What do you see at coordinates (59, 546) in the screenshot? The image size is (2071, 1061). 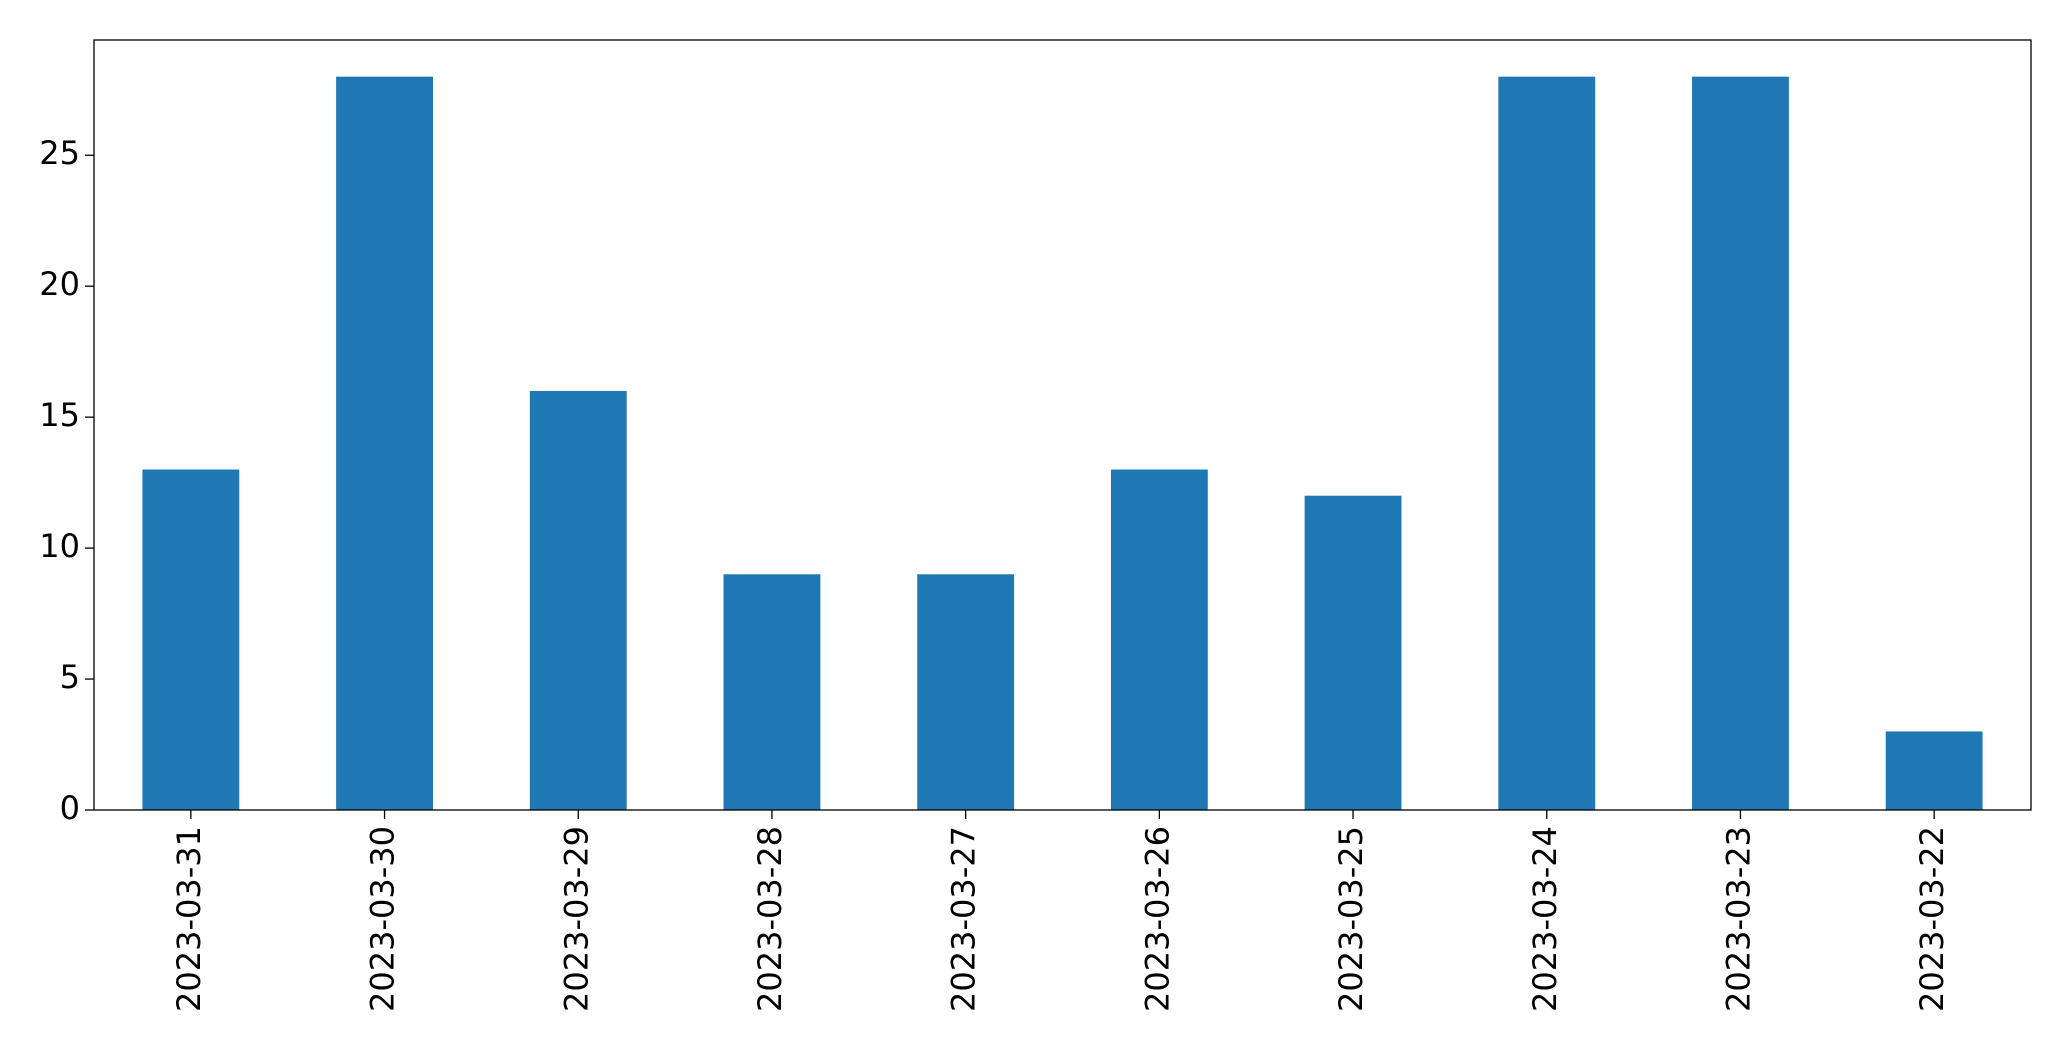 I see `y-tick-label: 10` at bounding box center [59, 546].